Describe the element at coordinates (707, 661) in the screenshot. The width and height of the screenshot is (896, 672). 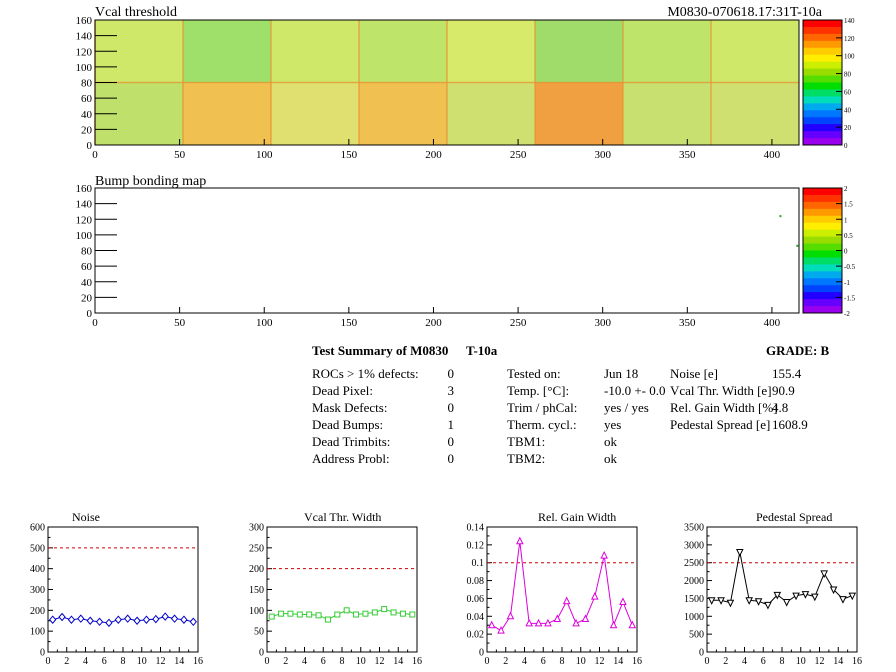
I see `chart-xtick-label: 0` at that location.